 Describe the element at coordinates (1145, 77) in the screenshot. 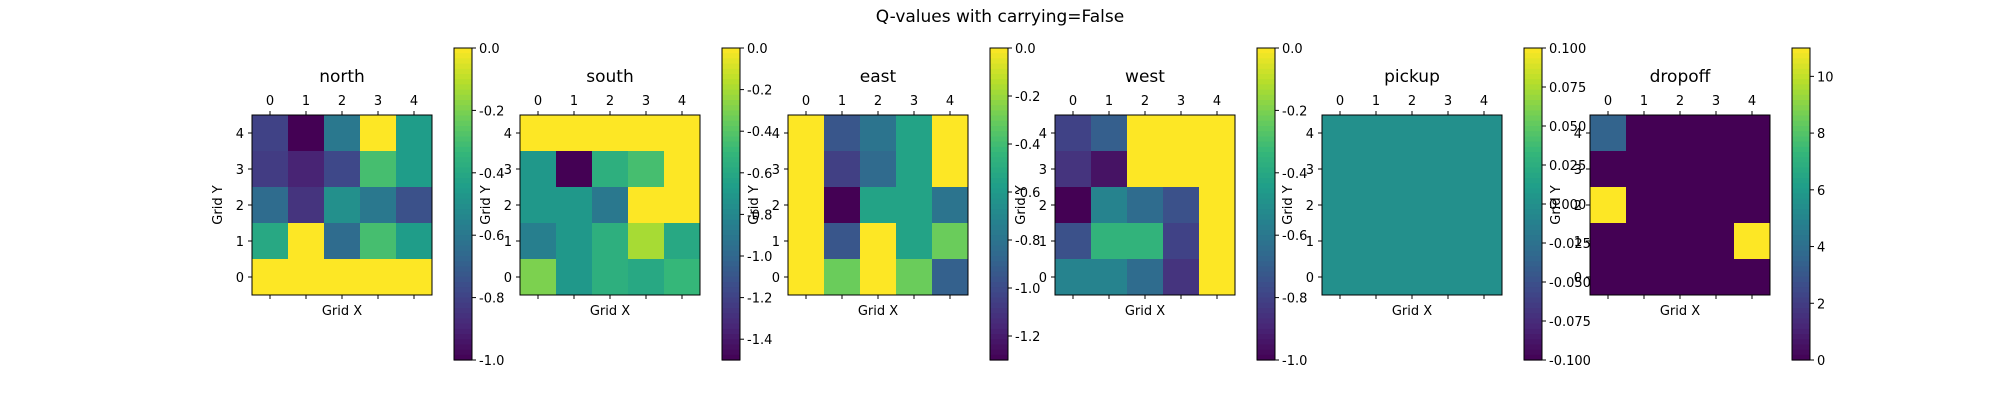

I see `panel-title: west` at that location.